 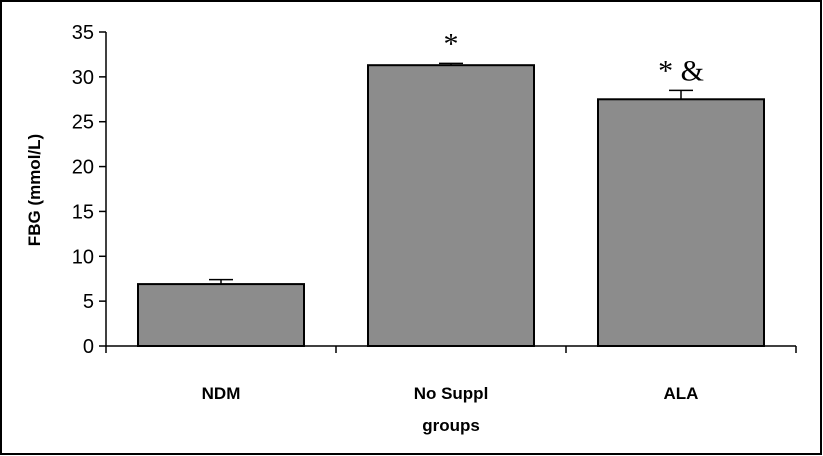 I want to click on bar-ala, so click(x=681, y=222).